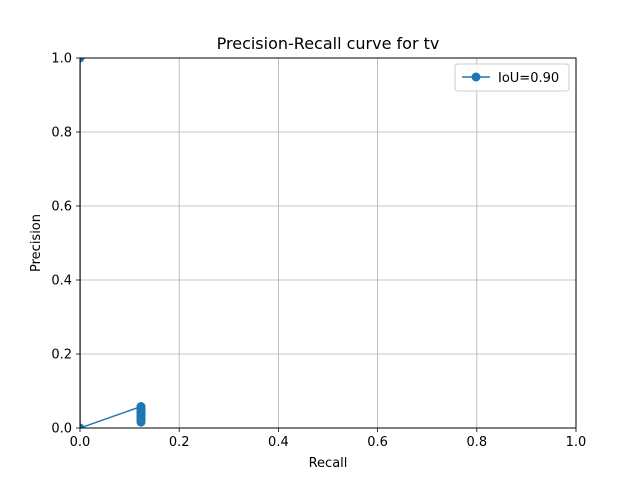 Image resolution: width=640 pixels, height=480 pixels. I want to click on data-layer, so click(113, 243).